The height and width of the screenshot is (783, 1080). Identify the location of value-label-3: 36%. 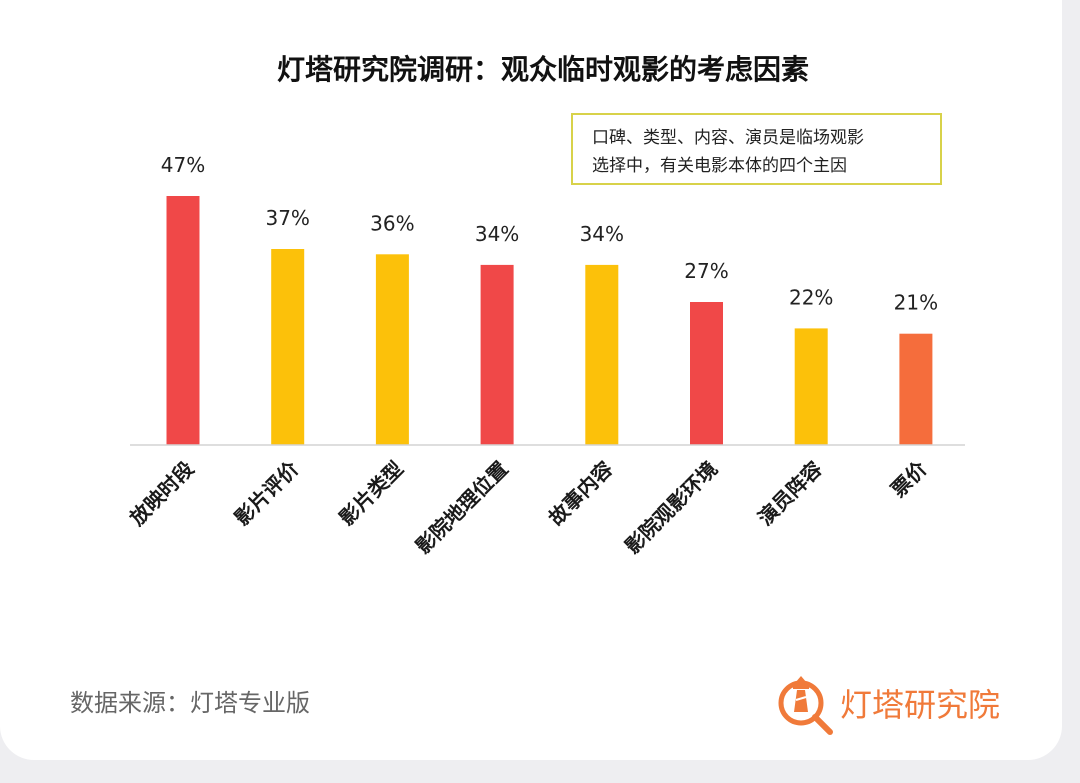
(392, 223).